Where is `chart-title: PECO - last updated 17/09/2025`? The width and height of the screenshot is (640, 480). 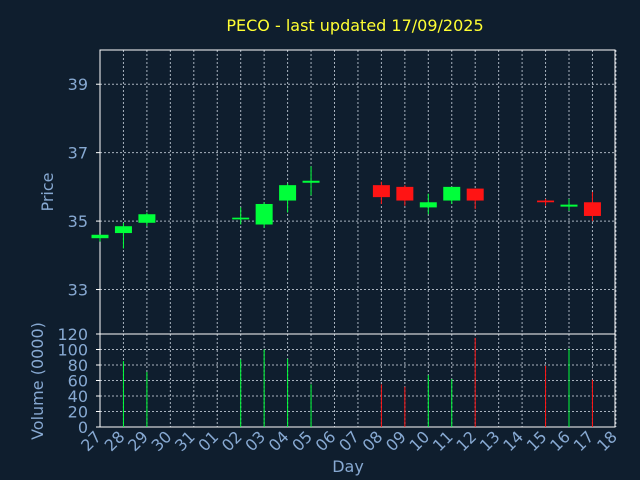 chart-title: PECO - last updated 17/09/2025 is located at coordinates (354, 25).